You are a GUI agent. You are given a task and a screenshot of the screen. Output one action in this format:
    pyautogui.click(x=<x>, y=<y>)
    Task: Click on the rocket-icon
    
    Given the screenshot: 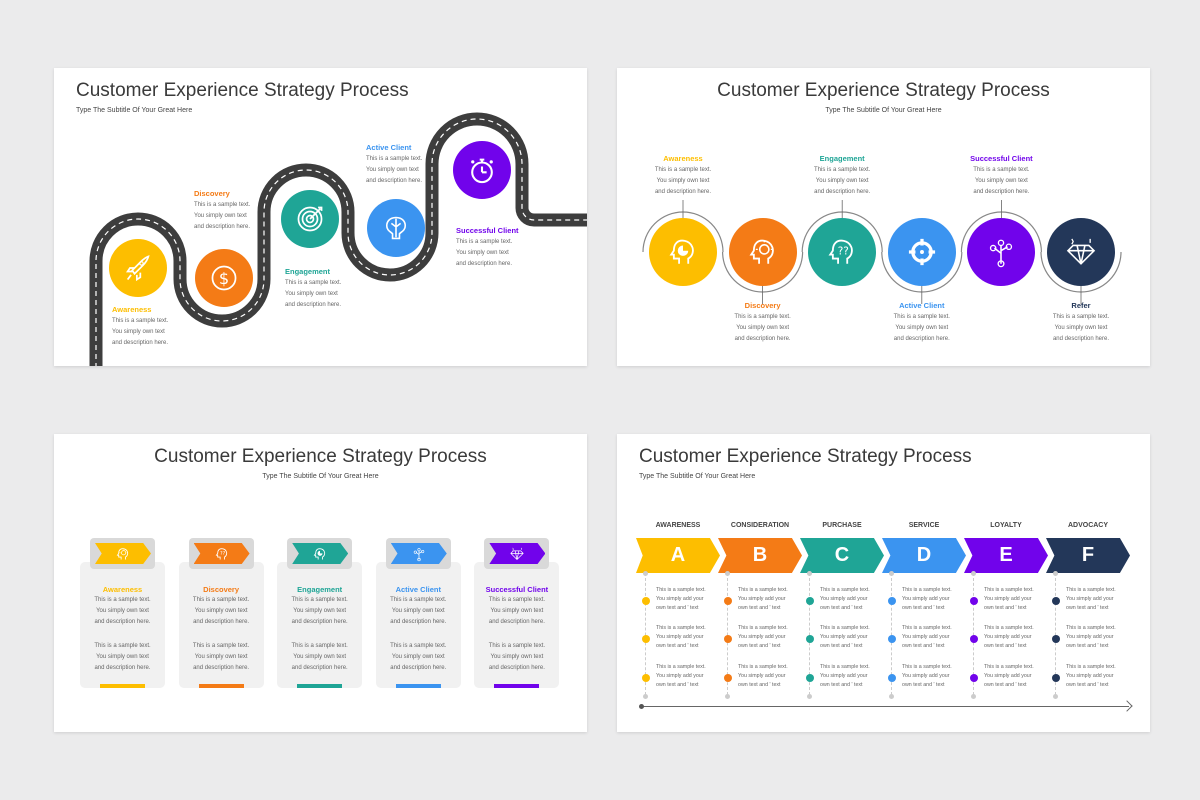 What is the action you would take?
    pyautogui.click(x=137, y=268)
    